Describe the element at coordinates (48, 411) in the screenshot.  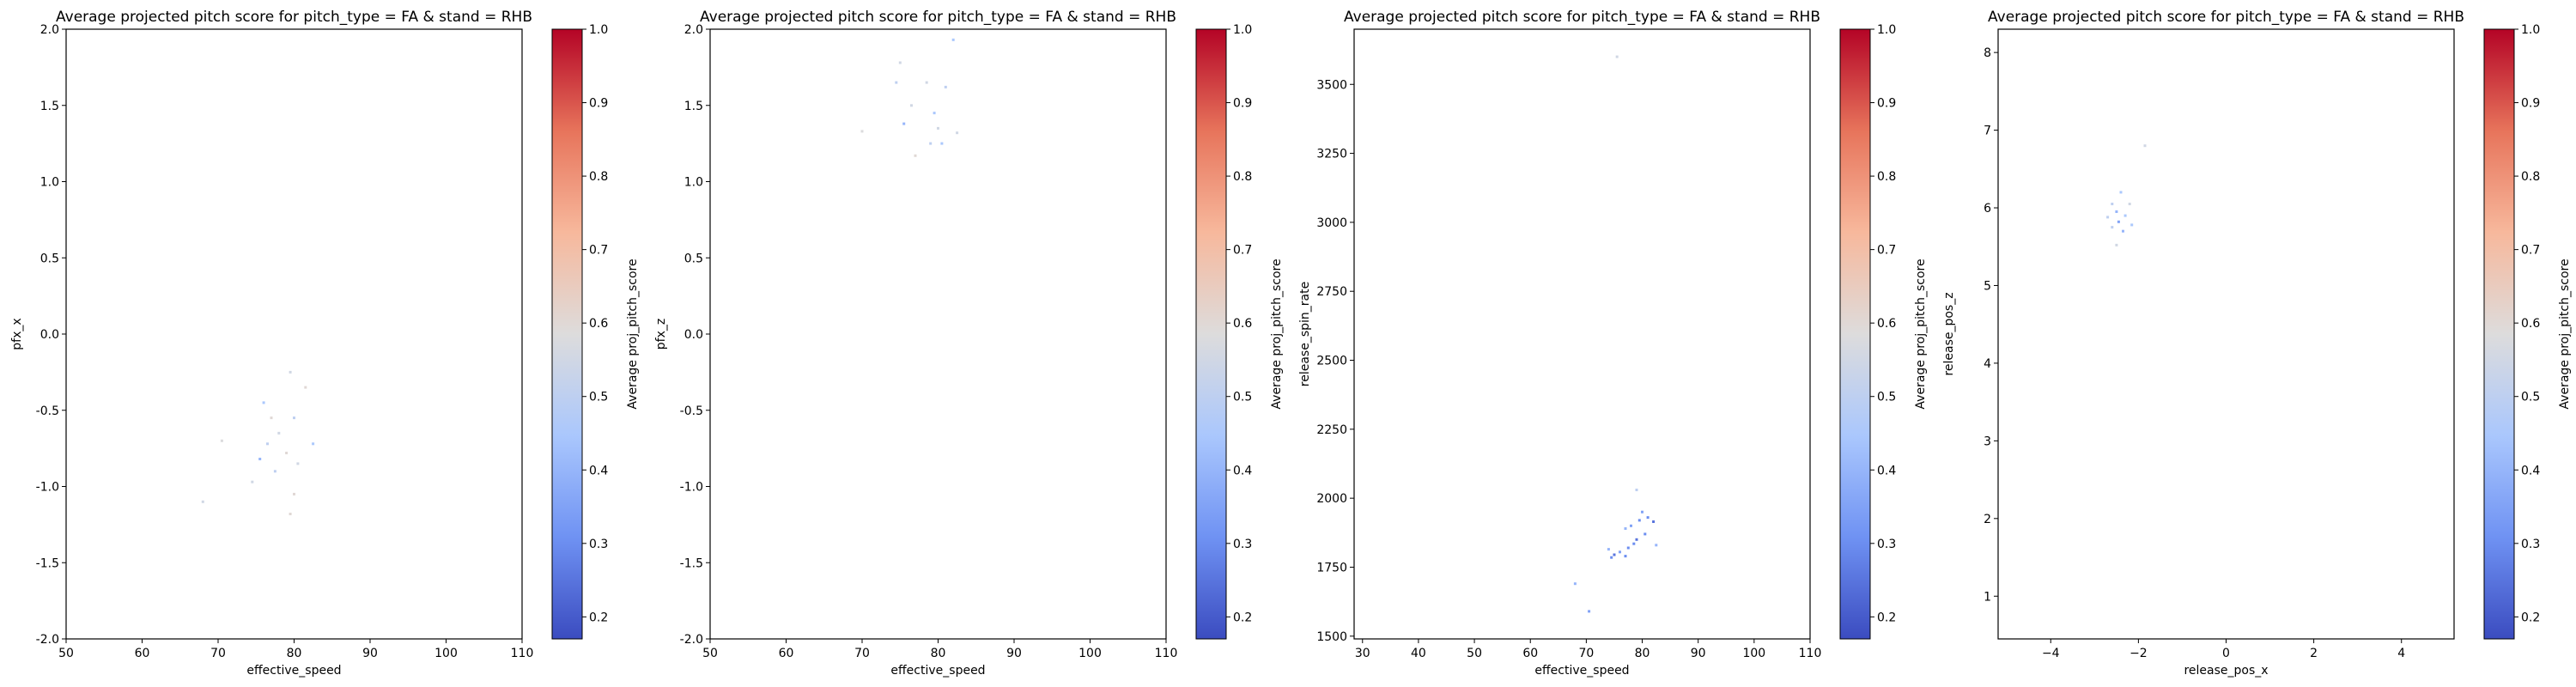
I see `y-tick-label: -0.5` at that location.